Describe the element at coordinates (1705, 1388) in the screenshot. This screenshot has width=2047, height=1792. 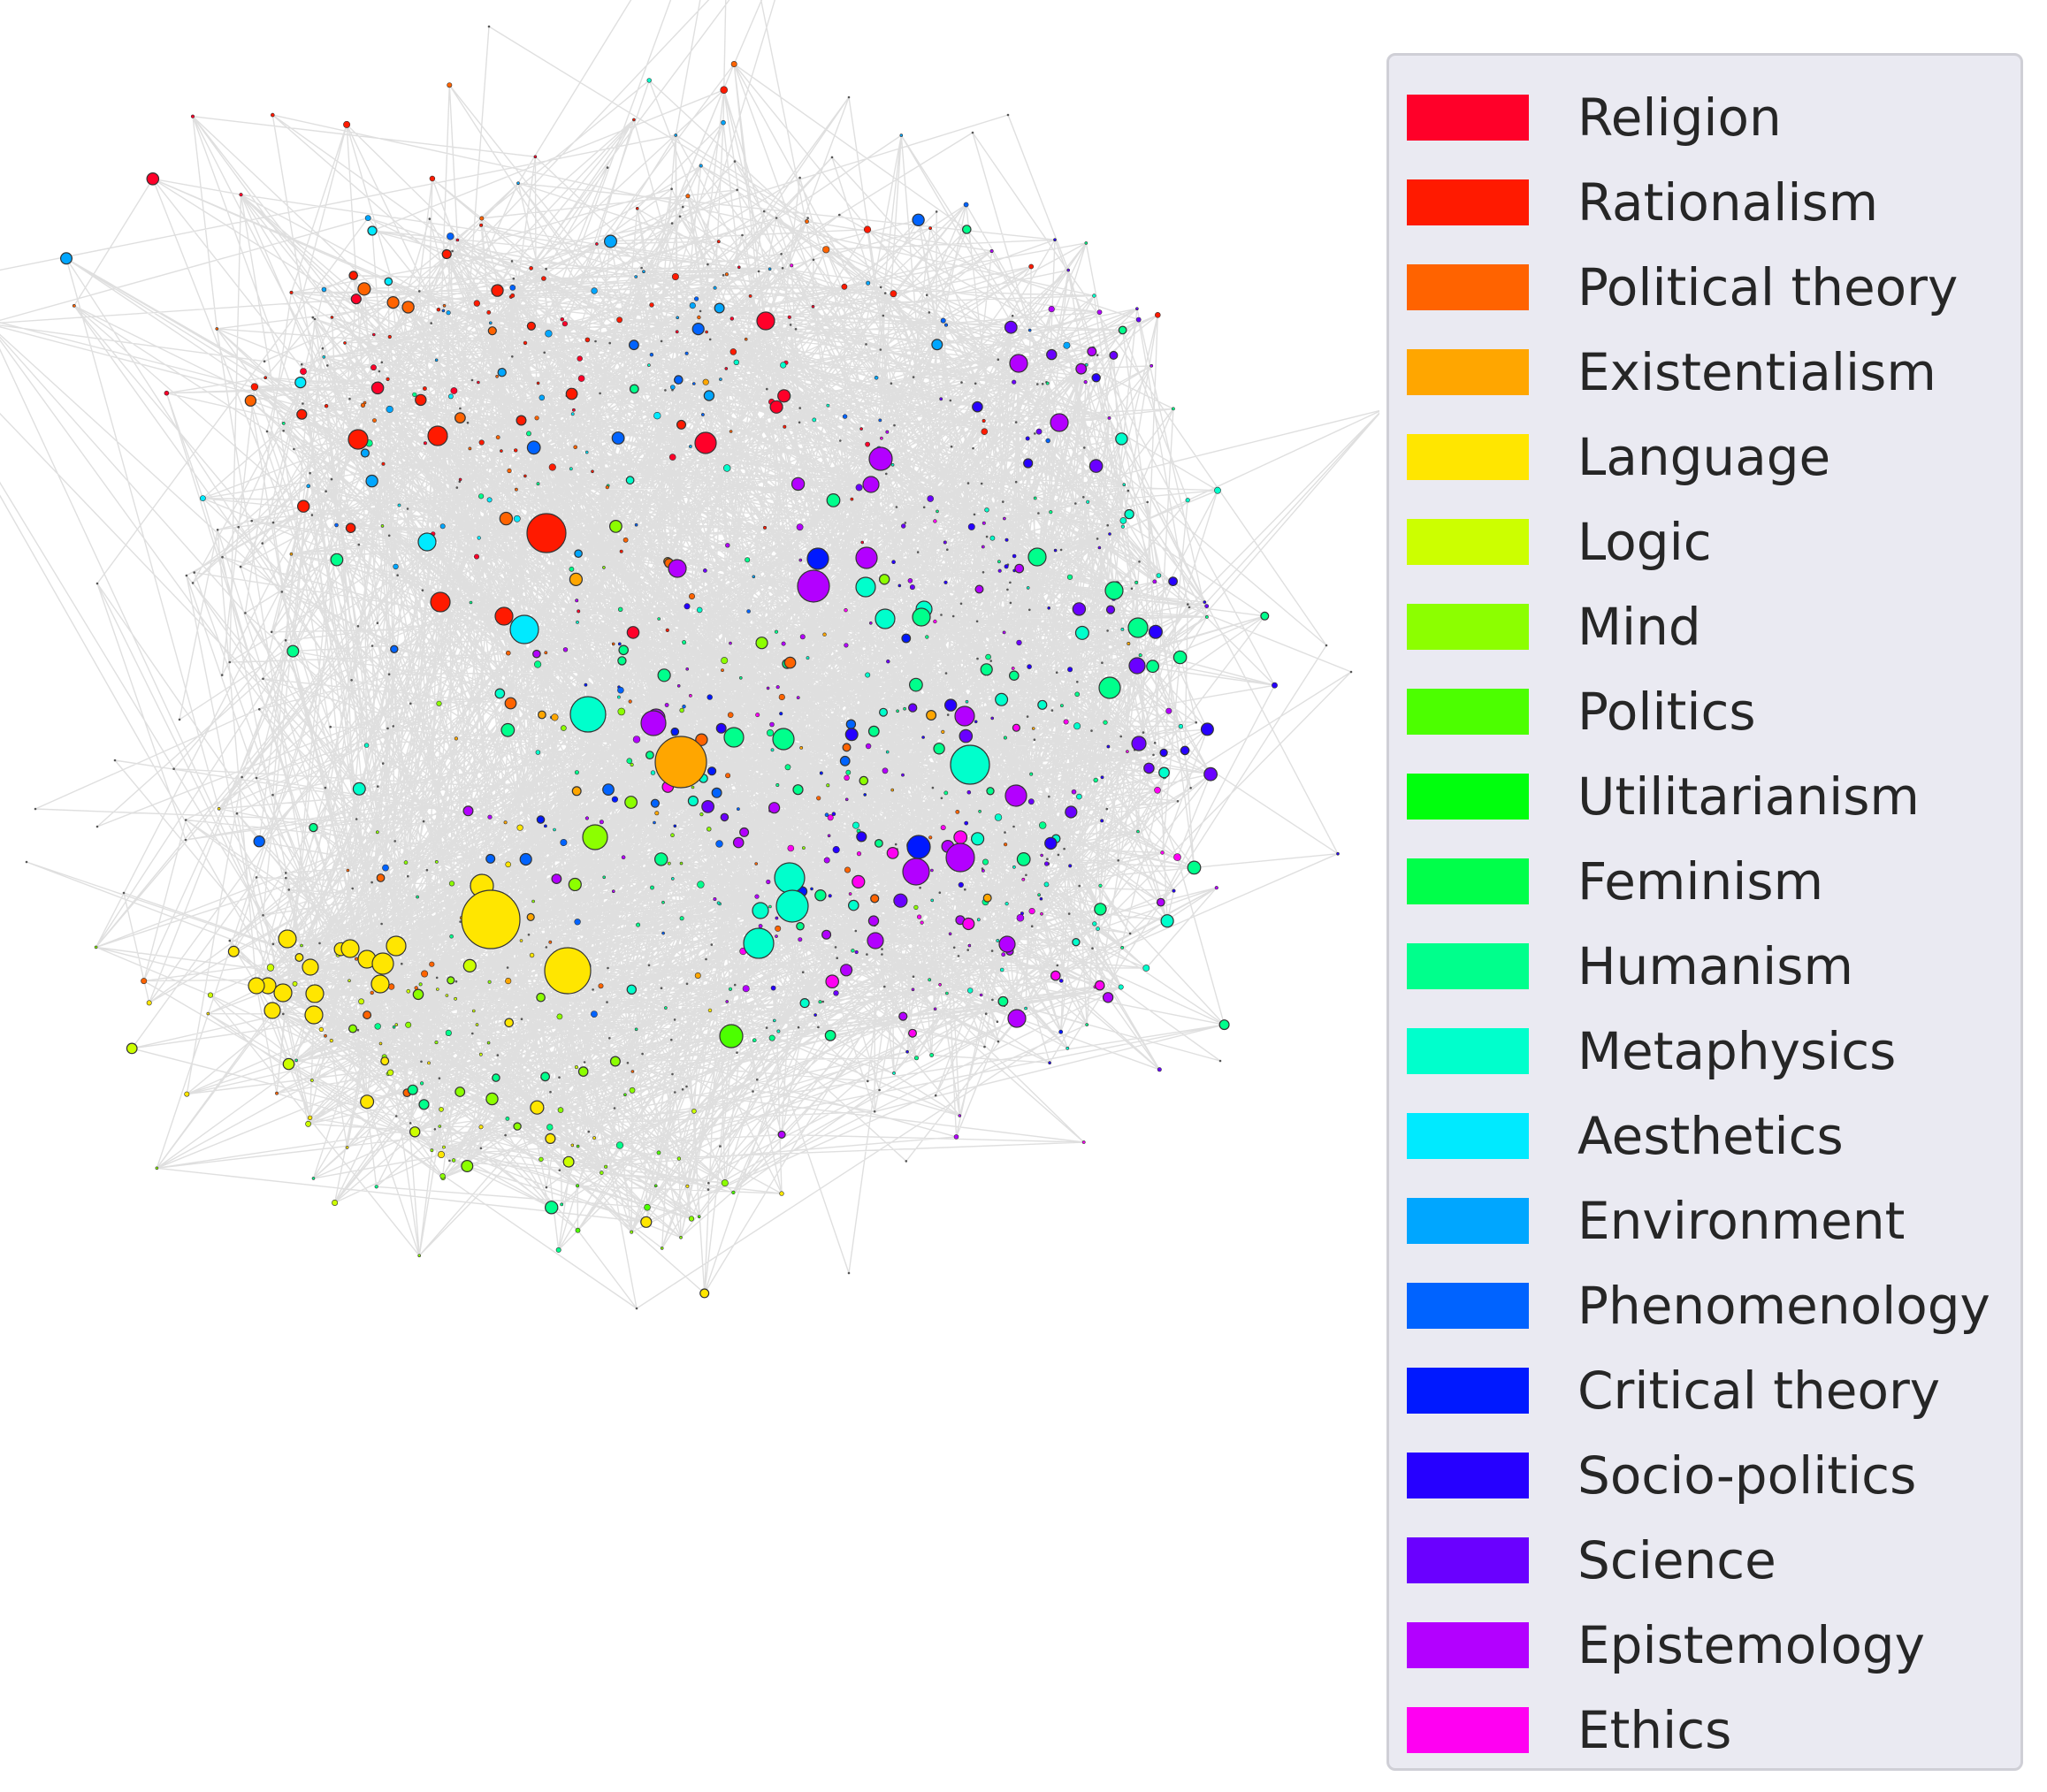
I see `legend-item: Critical theory` at that location.